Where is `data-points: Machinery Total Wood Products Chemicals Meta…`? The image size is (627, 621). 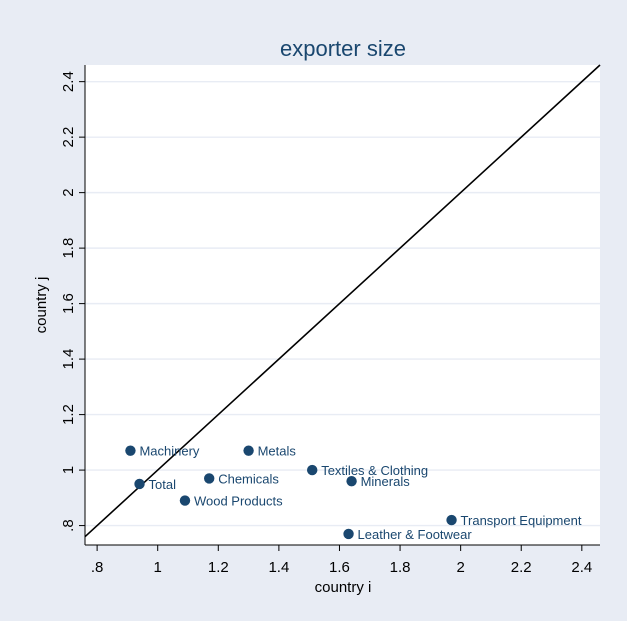
data-points: Machinery Total Wood Products Chemicals Meta… is located at coordinates (353, 493).